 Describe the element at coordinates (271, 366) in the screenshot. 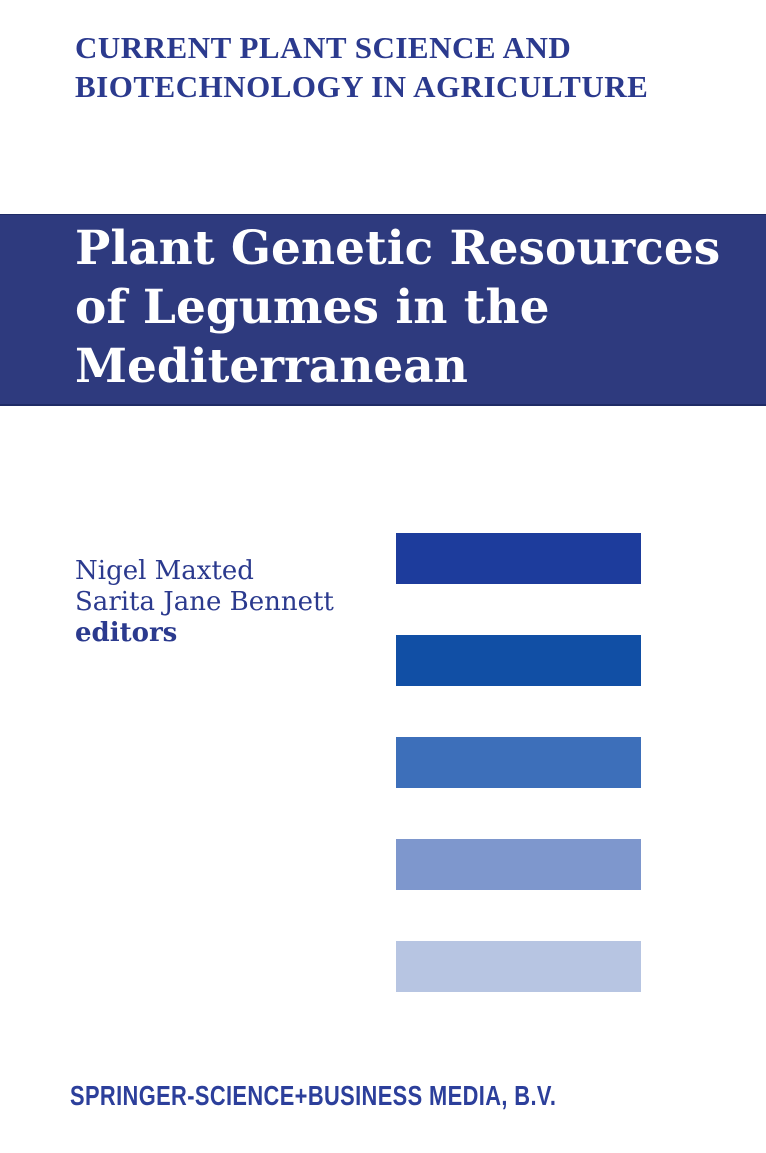

I see `book-title-line-3: Mediterranean` at that location.